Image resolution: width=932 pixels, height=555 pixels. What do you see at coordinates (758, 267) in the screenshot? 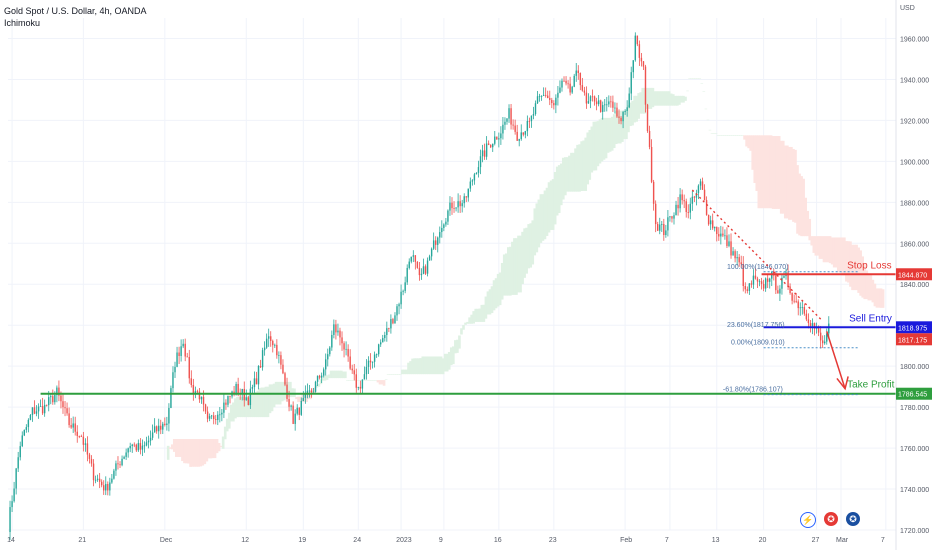
I see `fib-label-100: 100.00%(1846.070)` at bounding box center [758, 267].